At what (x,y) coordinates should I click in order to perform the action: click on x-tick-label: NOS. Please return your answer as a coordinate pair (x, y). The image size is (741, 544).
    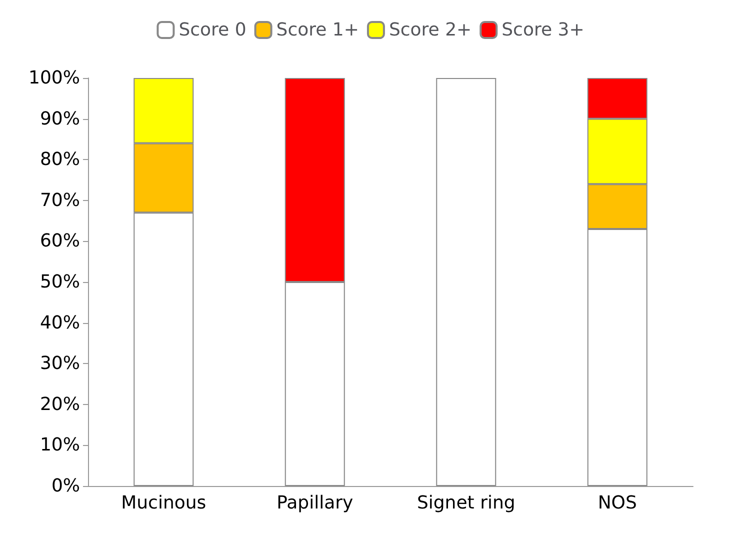
    Looking at the image, I should click on (617, 503).